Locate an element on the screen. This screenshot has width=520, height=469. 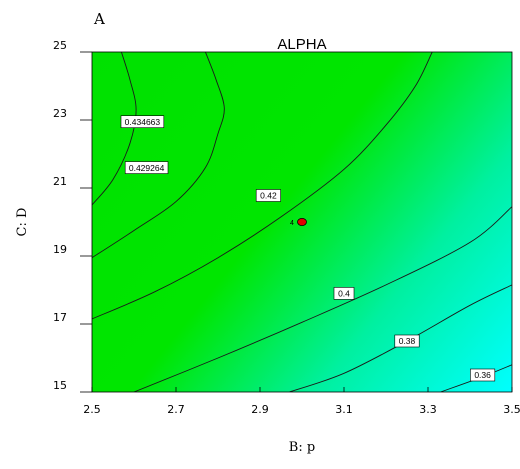
y-tick-label-5: 25 is located at coordinates (60, 45).